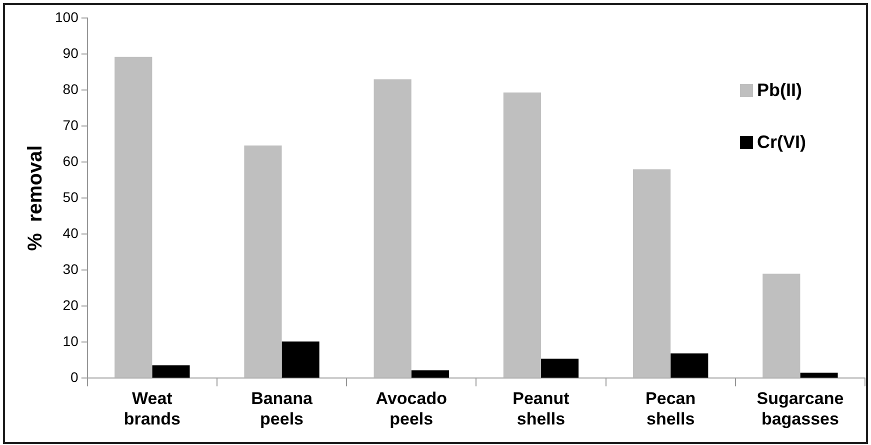 The height and width of the screenshot is (445, 871). Describe the element at coordinates (781, 142) in the screenshot. I see `legend-label: Cr(VI)` at that location.